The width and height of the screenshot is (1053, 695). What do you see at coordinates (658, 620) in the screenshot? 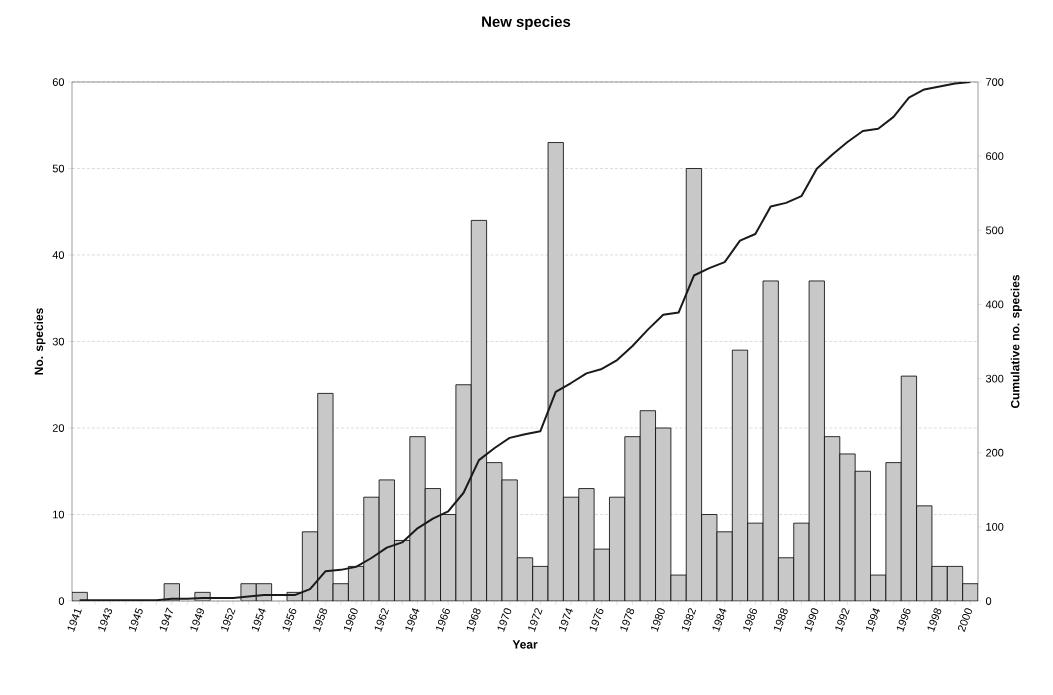
I see `x-tick-label: 1980` at bounding box center [658, 620].